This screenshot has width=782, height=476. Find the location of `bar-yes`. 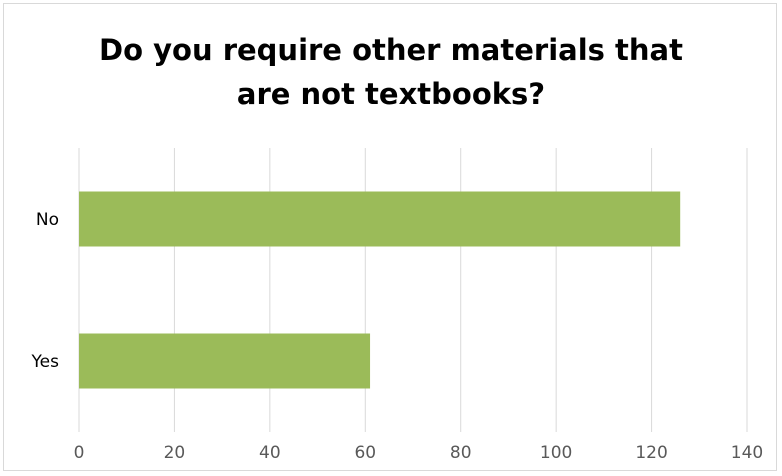

bar-yes is located at coordinates (225, 361).